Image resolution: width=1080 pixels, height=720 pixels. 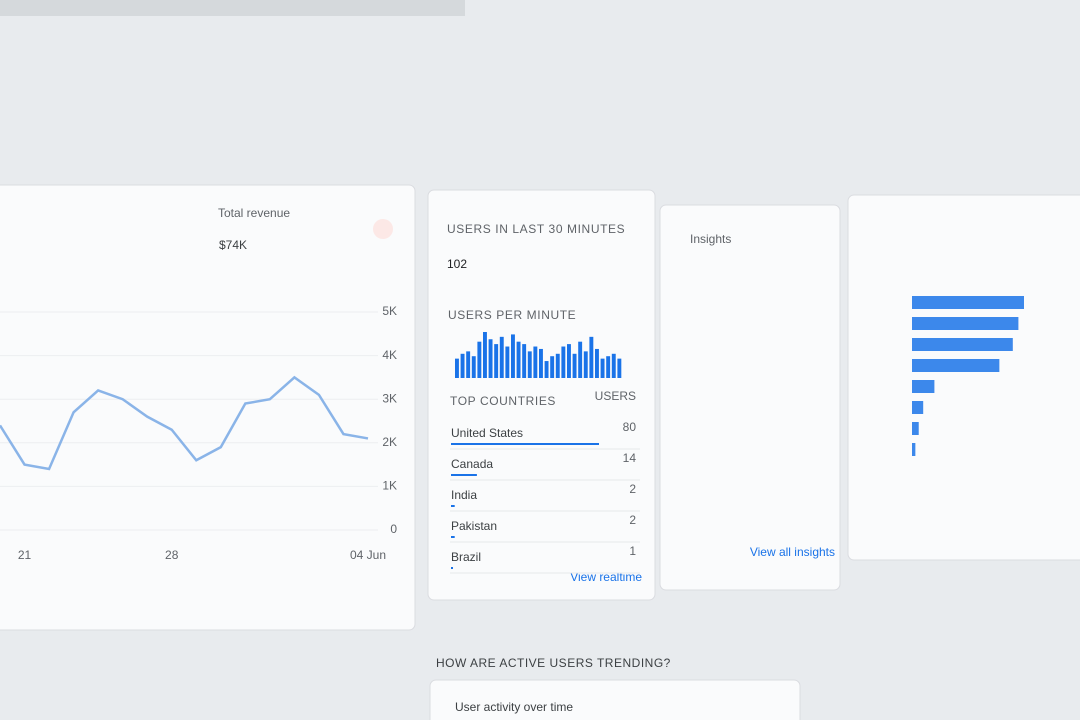 What do you see at coordinates (606, 577) in the screenshot?
I see `realtime-link: View realtime` at bounding box center [606, 577].